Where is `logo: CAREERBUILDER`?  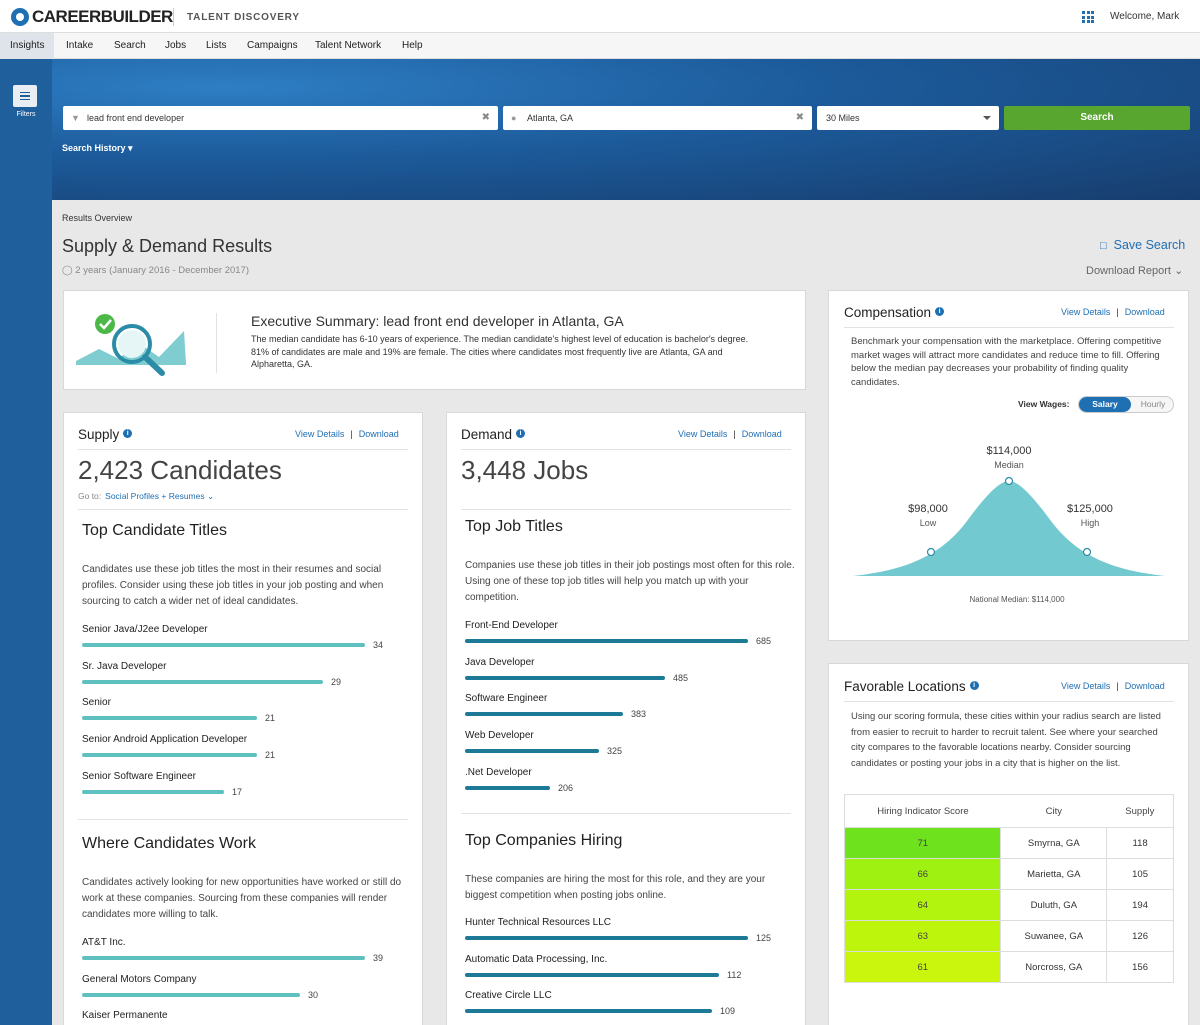
logo: CAREERBUILDER is located at coordinates (92, 17).